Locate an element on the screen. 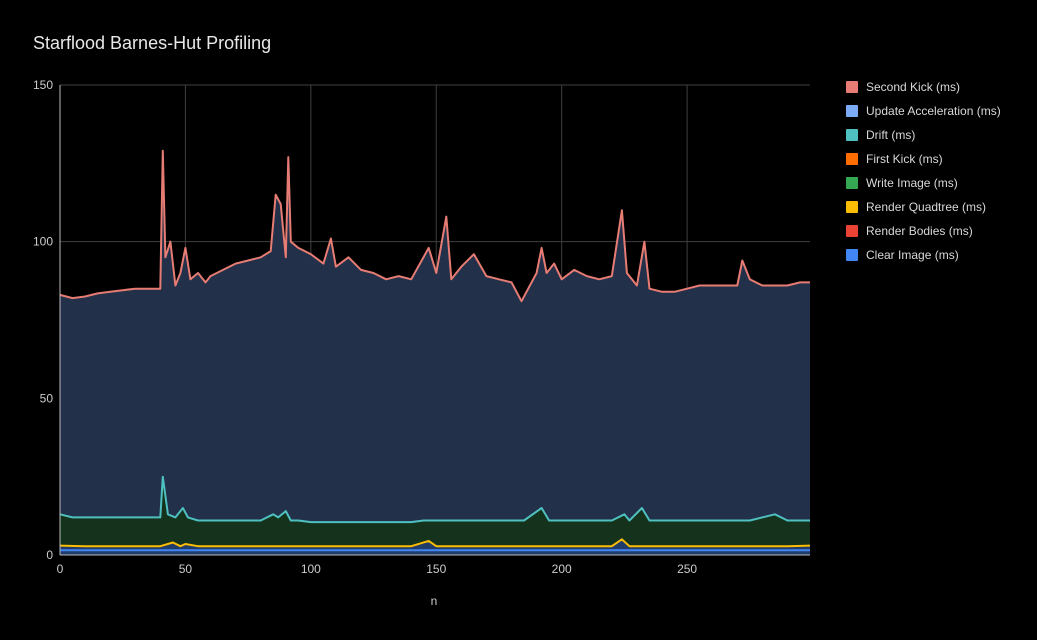 The height and width of the screenshot is (640, 1037). area-drift-ms- is located at coordinates (435, 515).